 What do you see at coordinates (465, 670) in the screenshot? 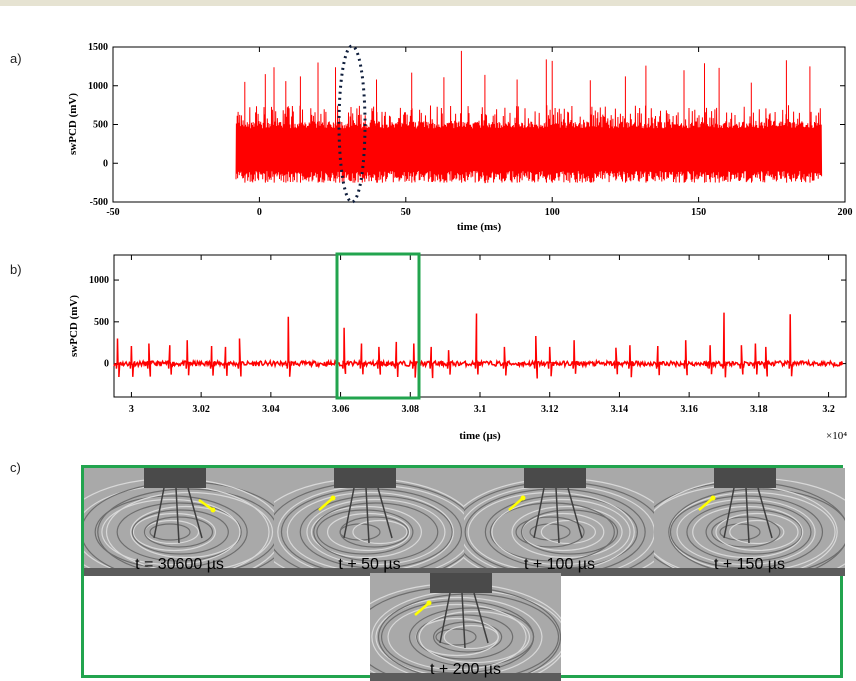
I see `frame-label: t + 200 µs` at bounding box center [465, 670].